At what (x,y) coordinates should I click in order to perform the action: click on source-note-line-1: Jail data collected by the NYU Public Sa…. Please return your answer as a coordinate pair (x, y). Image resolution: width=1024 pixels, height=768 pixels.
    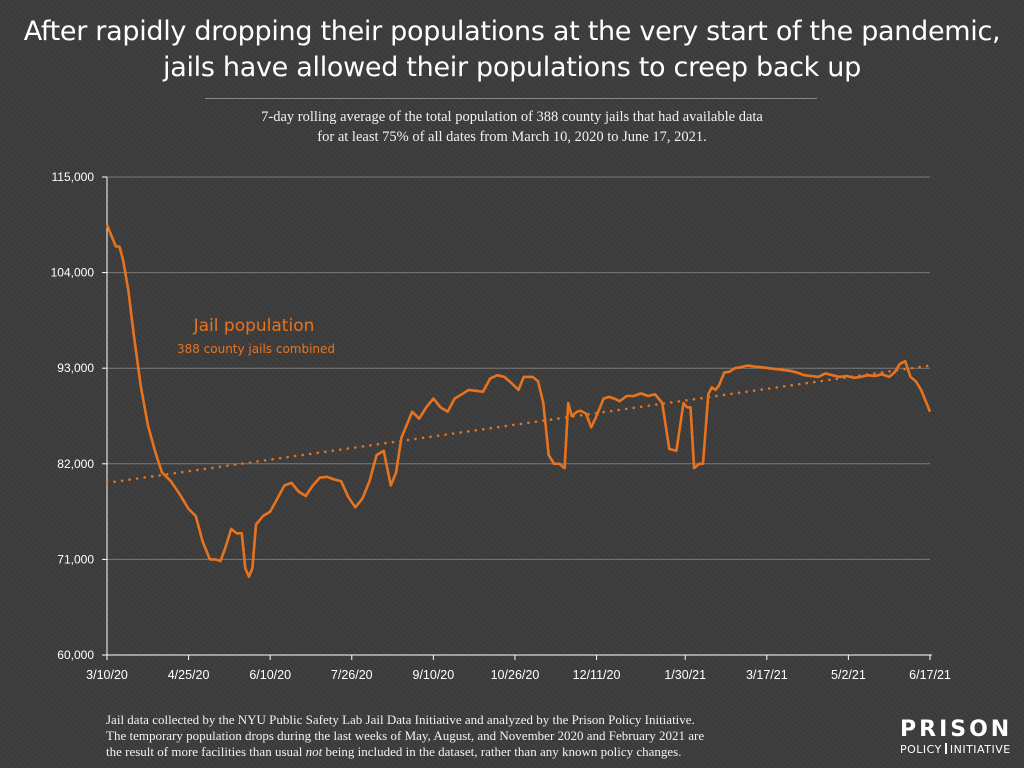
    Looking at the image, I should click on (400, 719).